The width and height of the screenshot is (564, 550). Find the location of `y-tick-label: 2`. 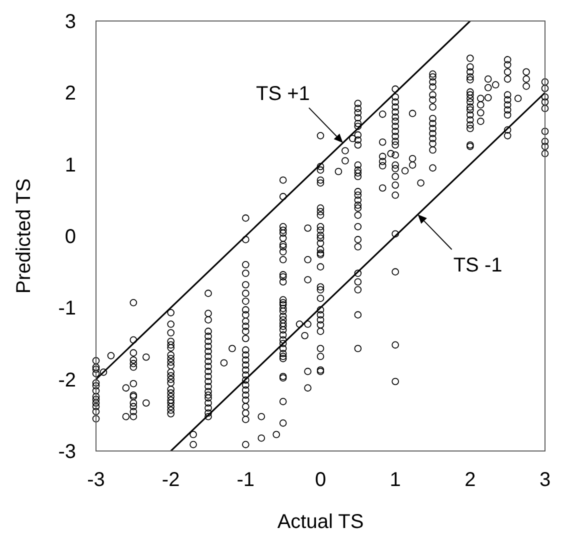

y-tick-label: 2 is located at coordinates (70, 93).